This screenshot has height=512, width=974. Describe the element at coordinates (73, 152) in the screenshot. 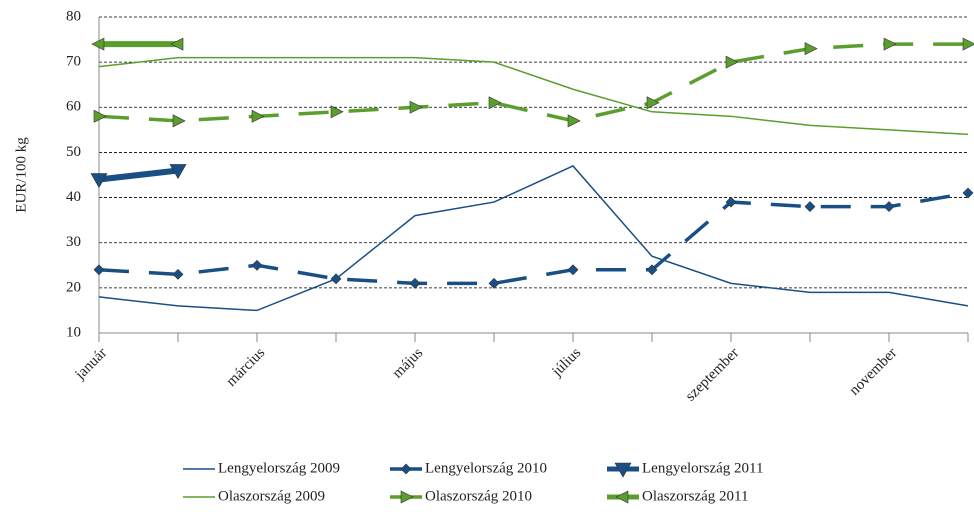

I see `y-tick-label: 50` at that location.